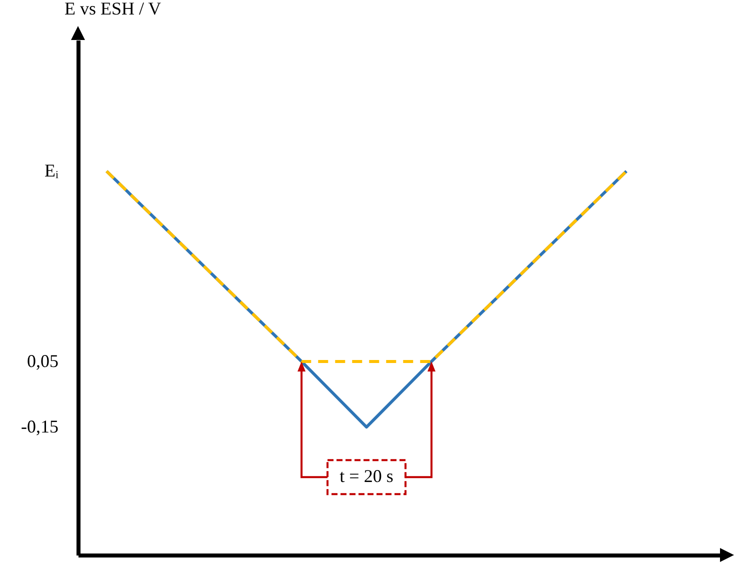 Image resolution: width=734 pixels, height=568 pixels. I want to click on y-tick-label: 0,05, so click(42, 360).